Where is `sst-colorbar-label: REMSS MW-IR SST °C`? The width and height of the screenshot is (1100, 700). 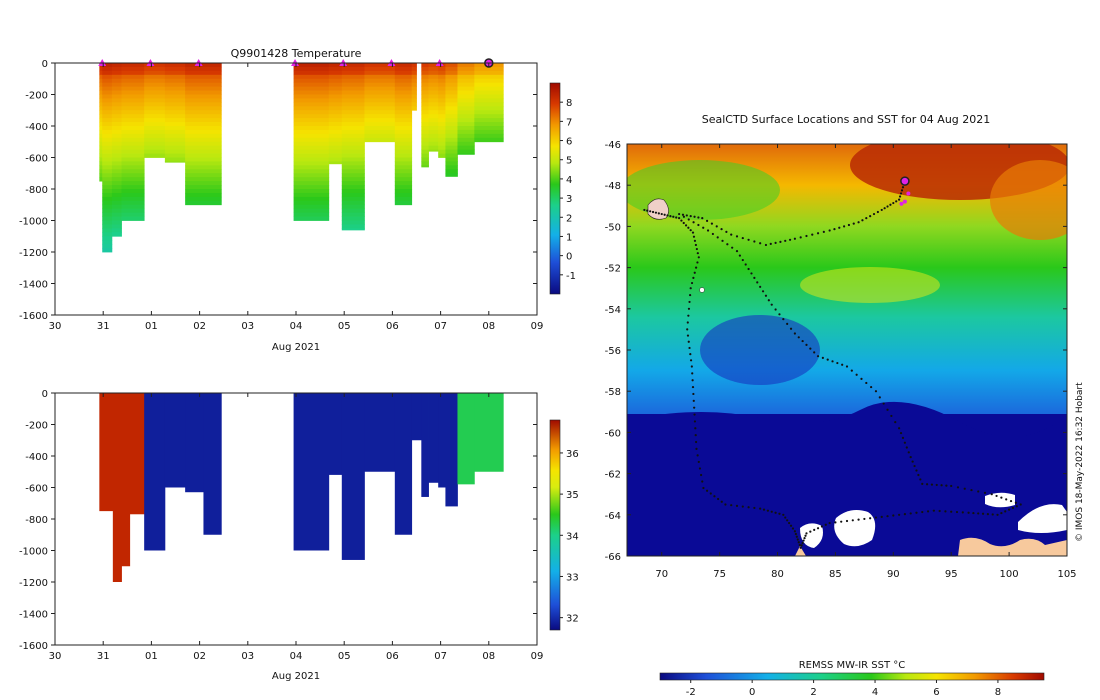 sst-colorbar-label: REMSS MW-IR SST °C is located at coordinates (852, 665).